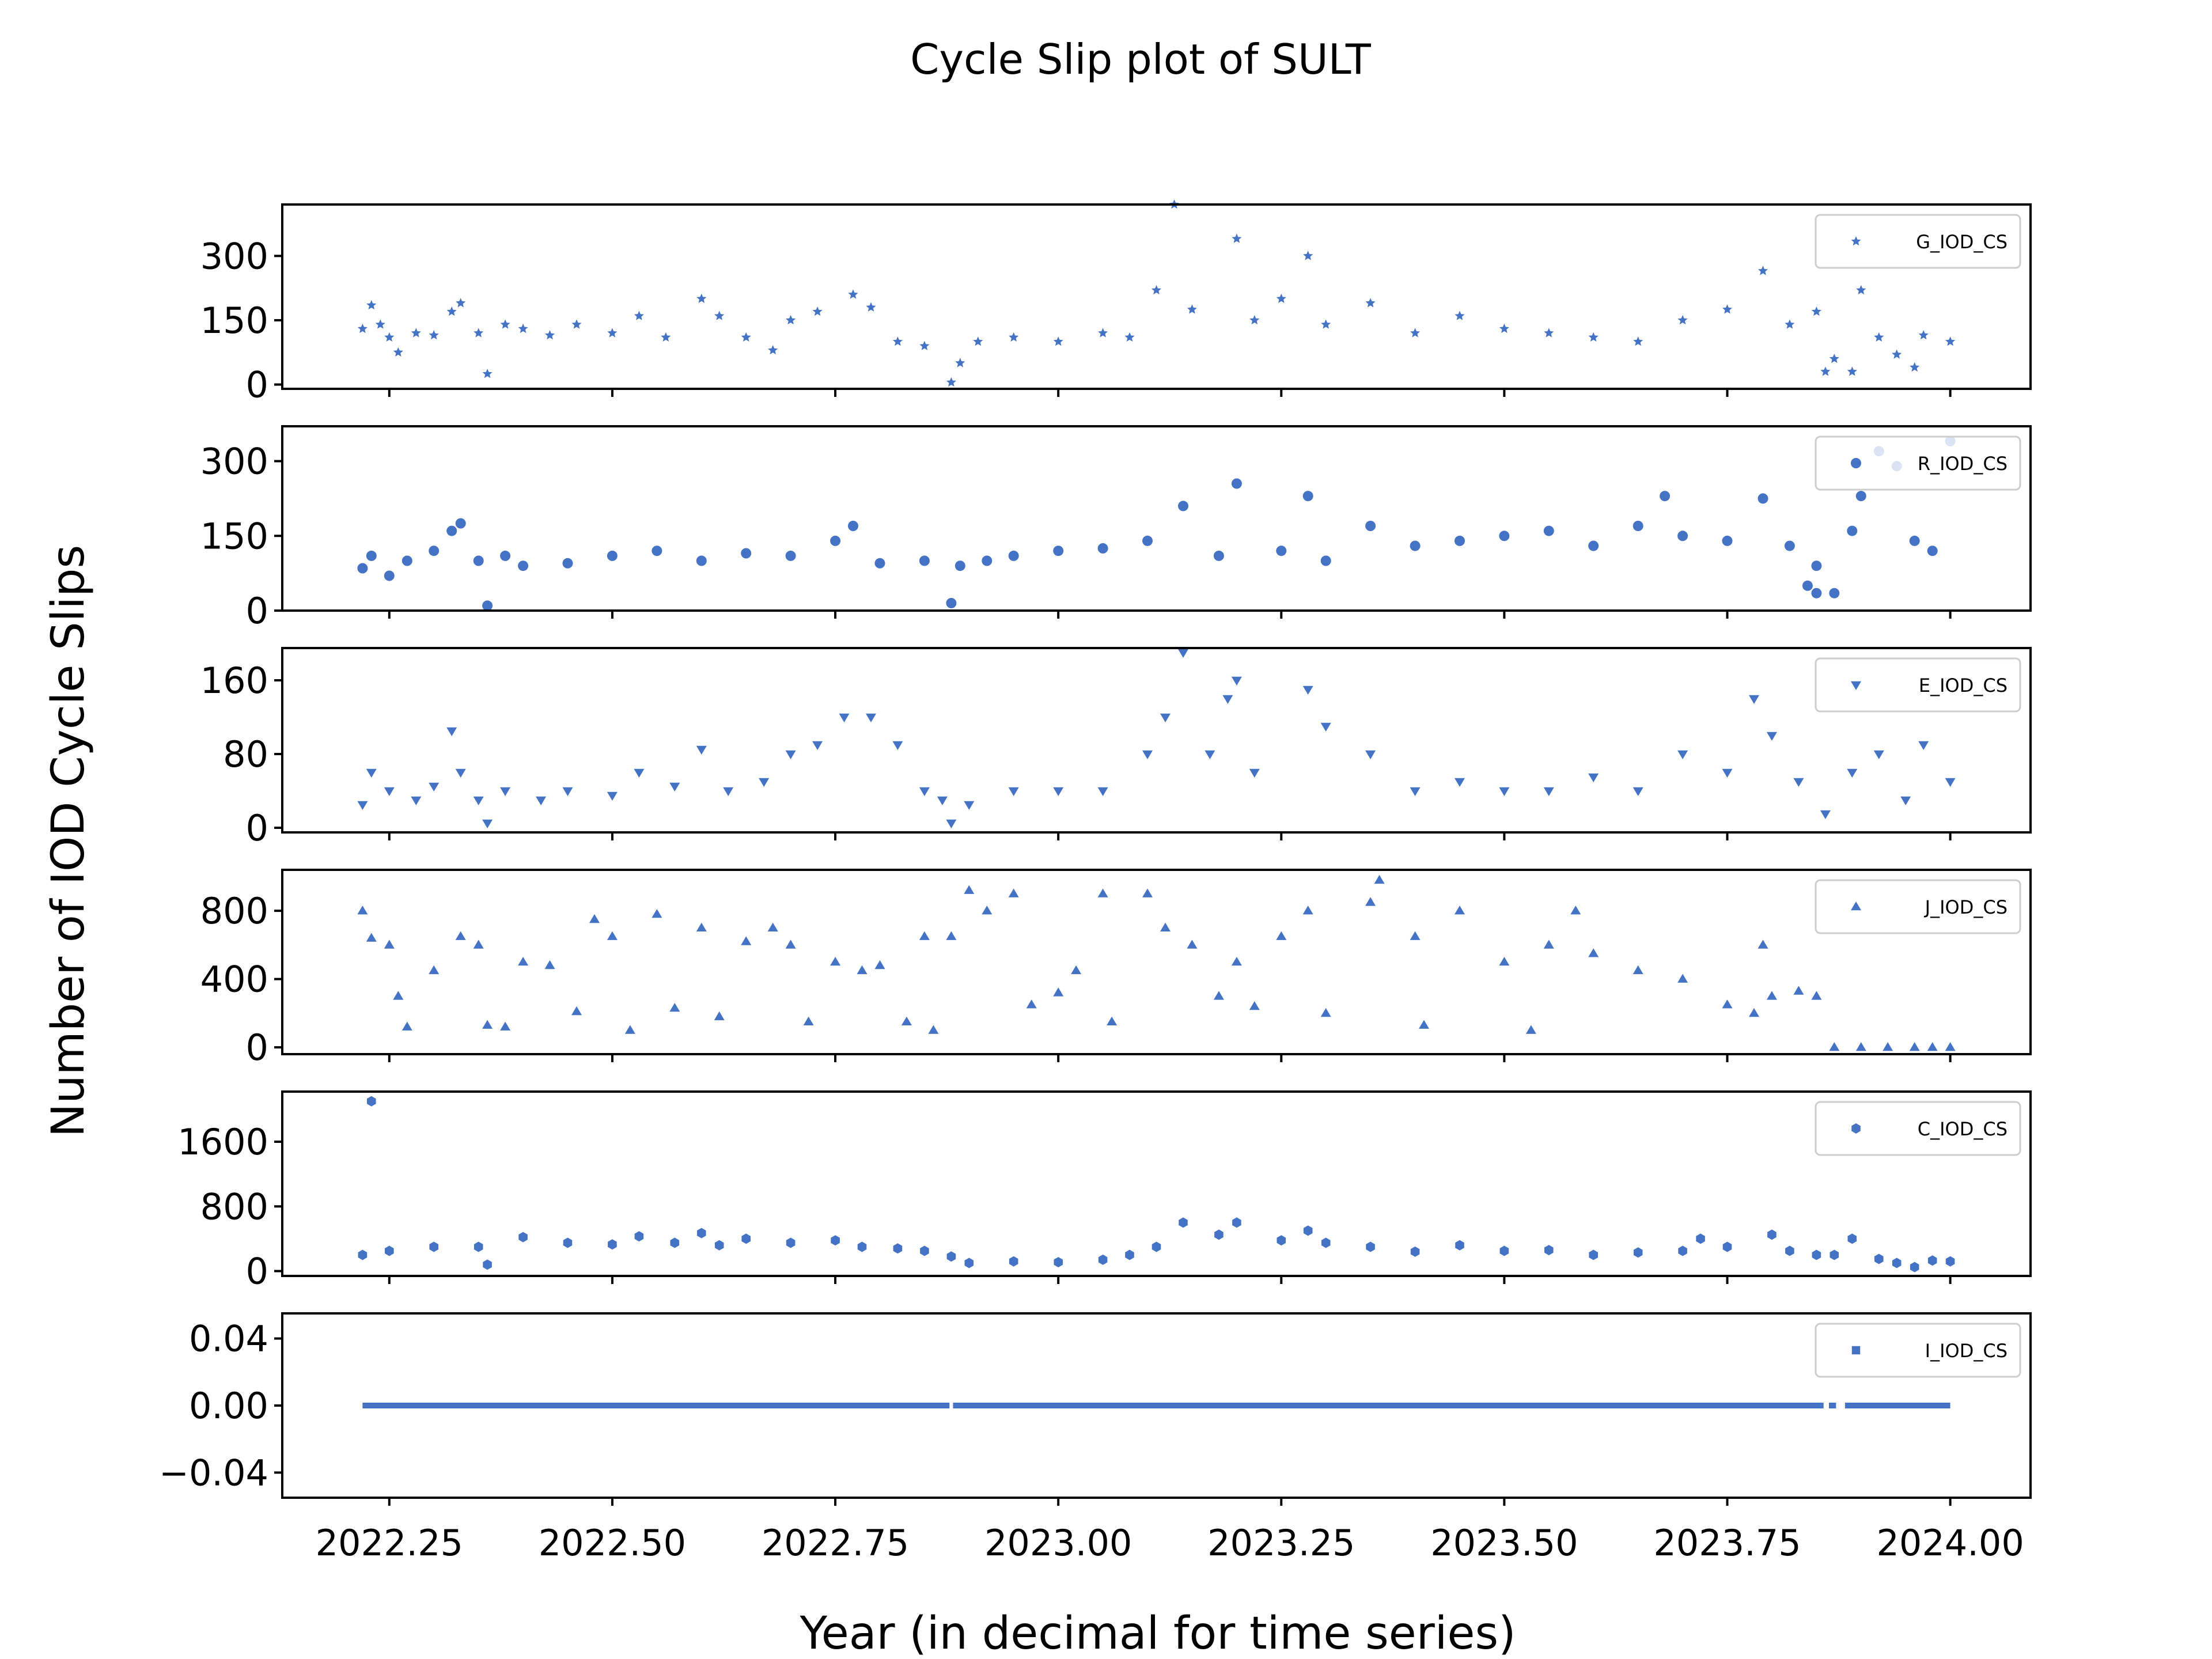 Image resolution: width=2212 pixels, height=1659 pixels. I want to click on y-tick-label: 0, so click(257, 611).